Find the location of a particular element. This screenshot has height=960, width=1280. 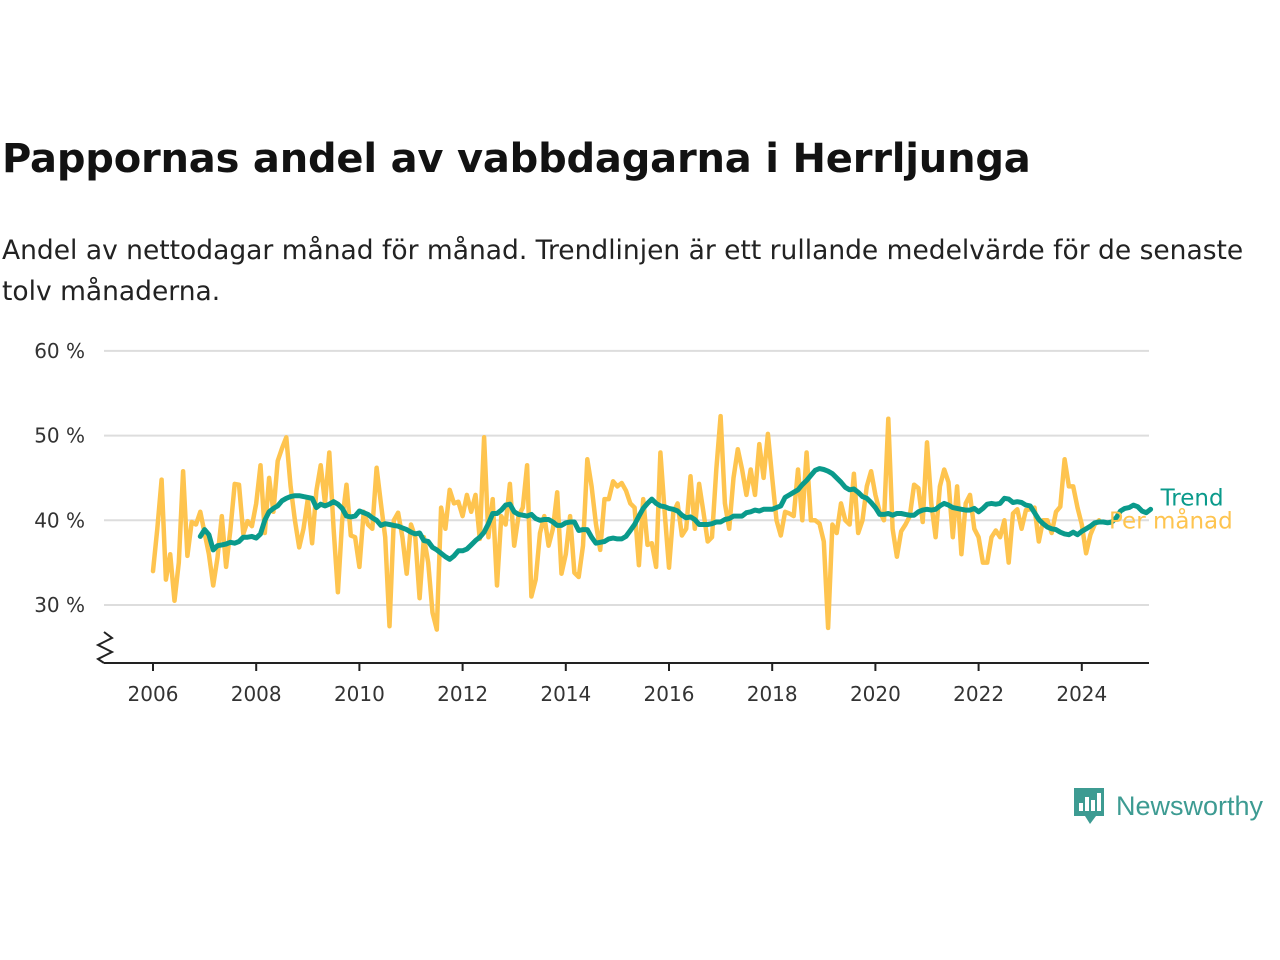

brand-name: Newsworthy is located at coordinates (1190, 805).